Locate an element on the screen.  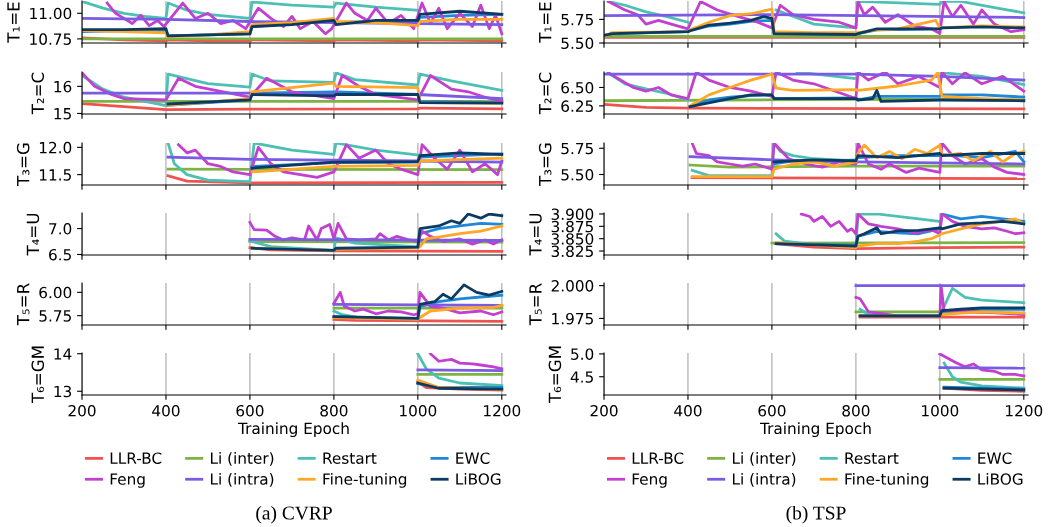
y-tick-label: 15 is located at coordinates (62, 114).